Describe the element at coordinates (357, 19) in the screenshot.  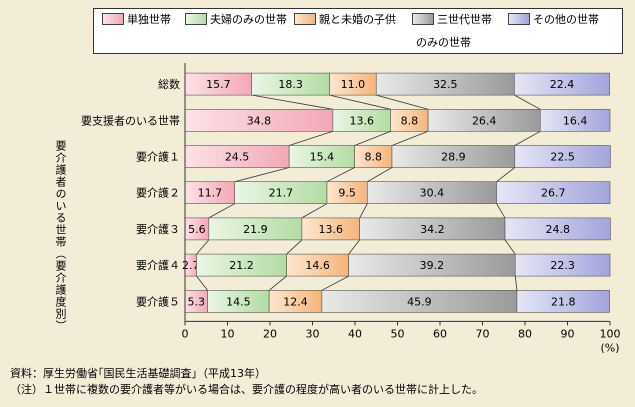
I see `legend-label-parent-child: 親と未婚の子供` at that location.